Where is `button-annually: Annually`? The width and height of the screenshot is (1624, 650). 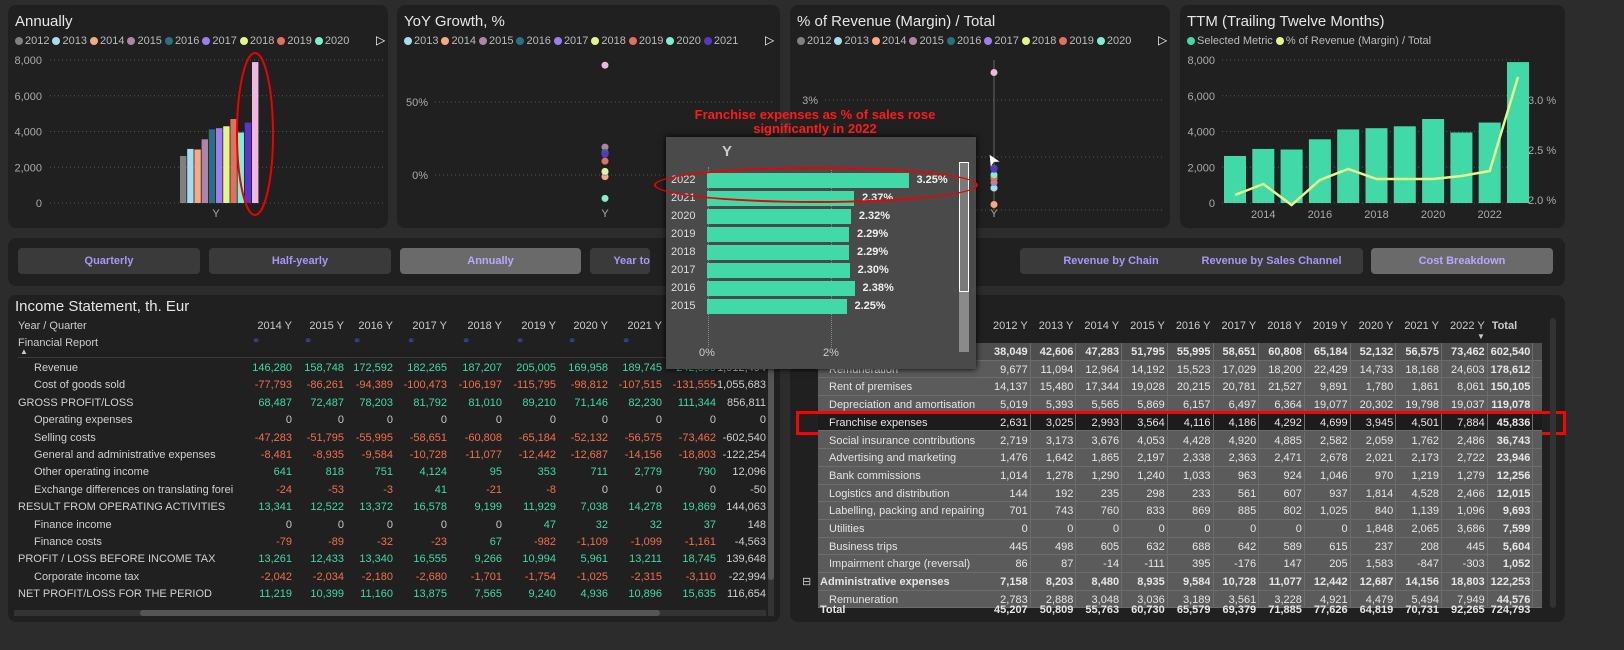
button-annually: Annually is located at coordinates (490, 261).